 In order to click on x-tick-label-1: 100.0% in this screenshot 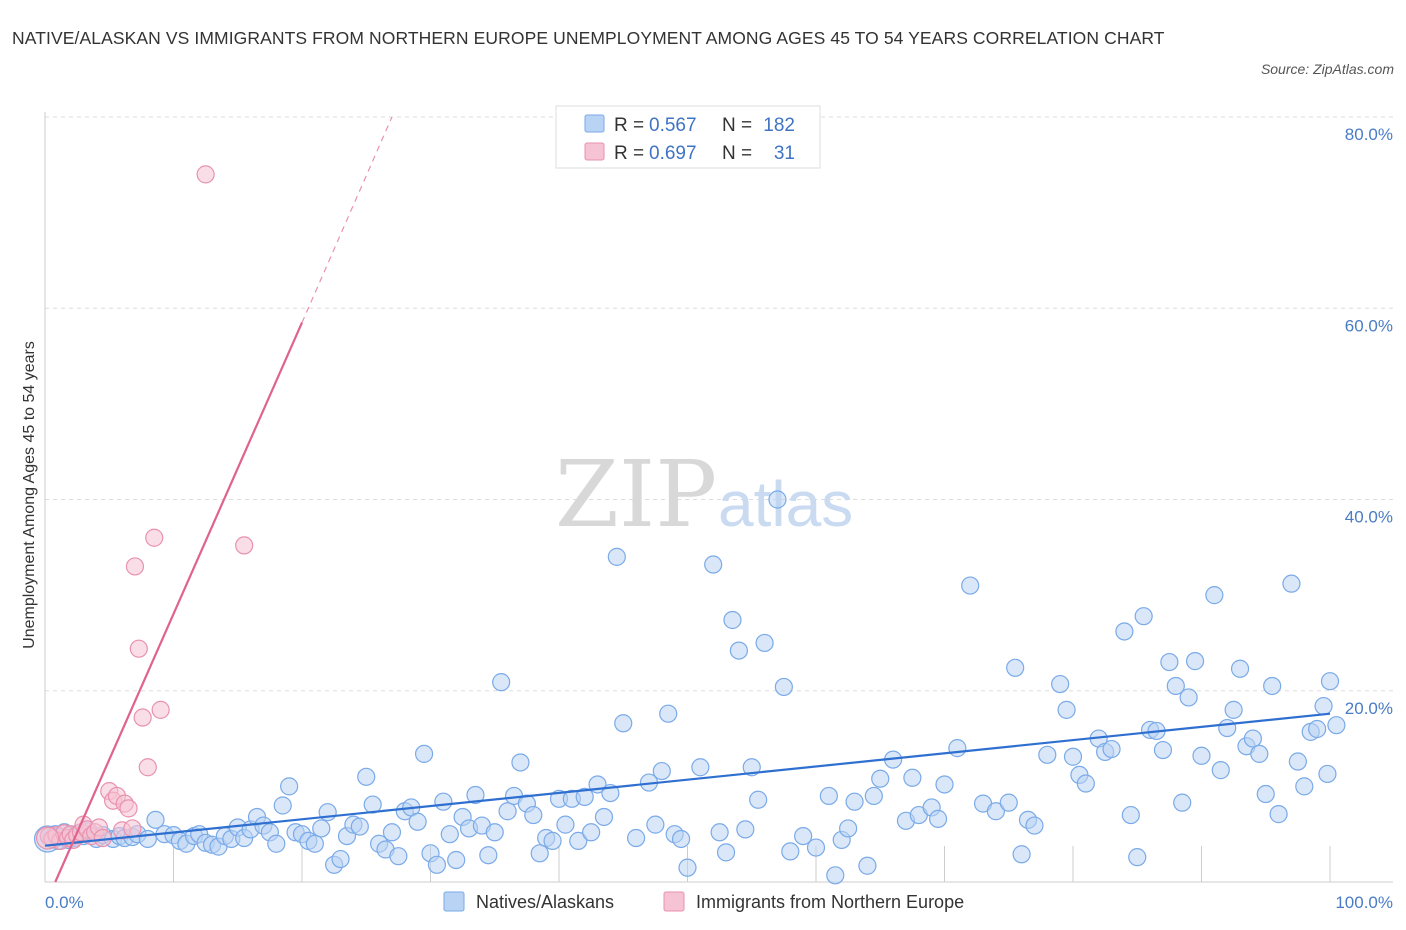, I will do `click(1364, 902)`.